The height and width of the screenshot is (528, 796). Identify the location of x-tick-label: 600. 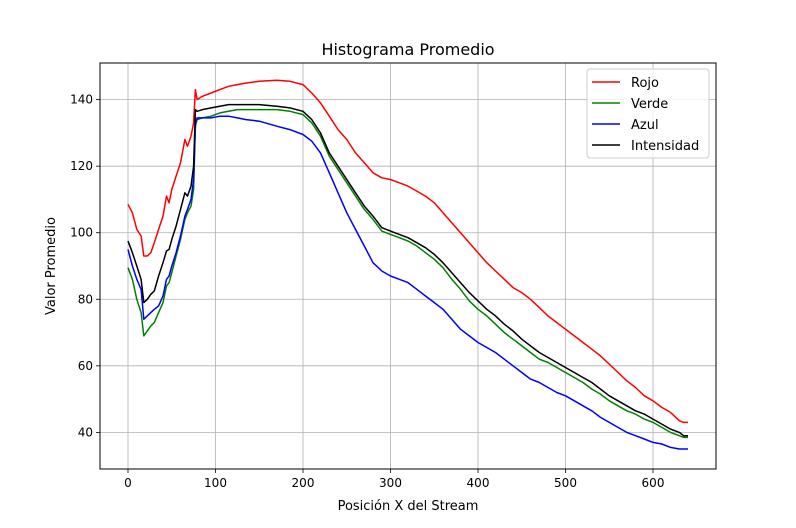
(653, 483).